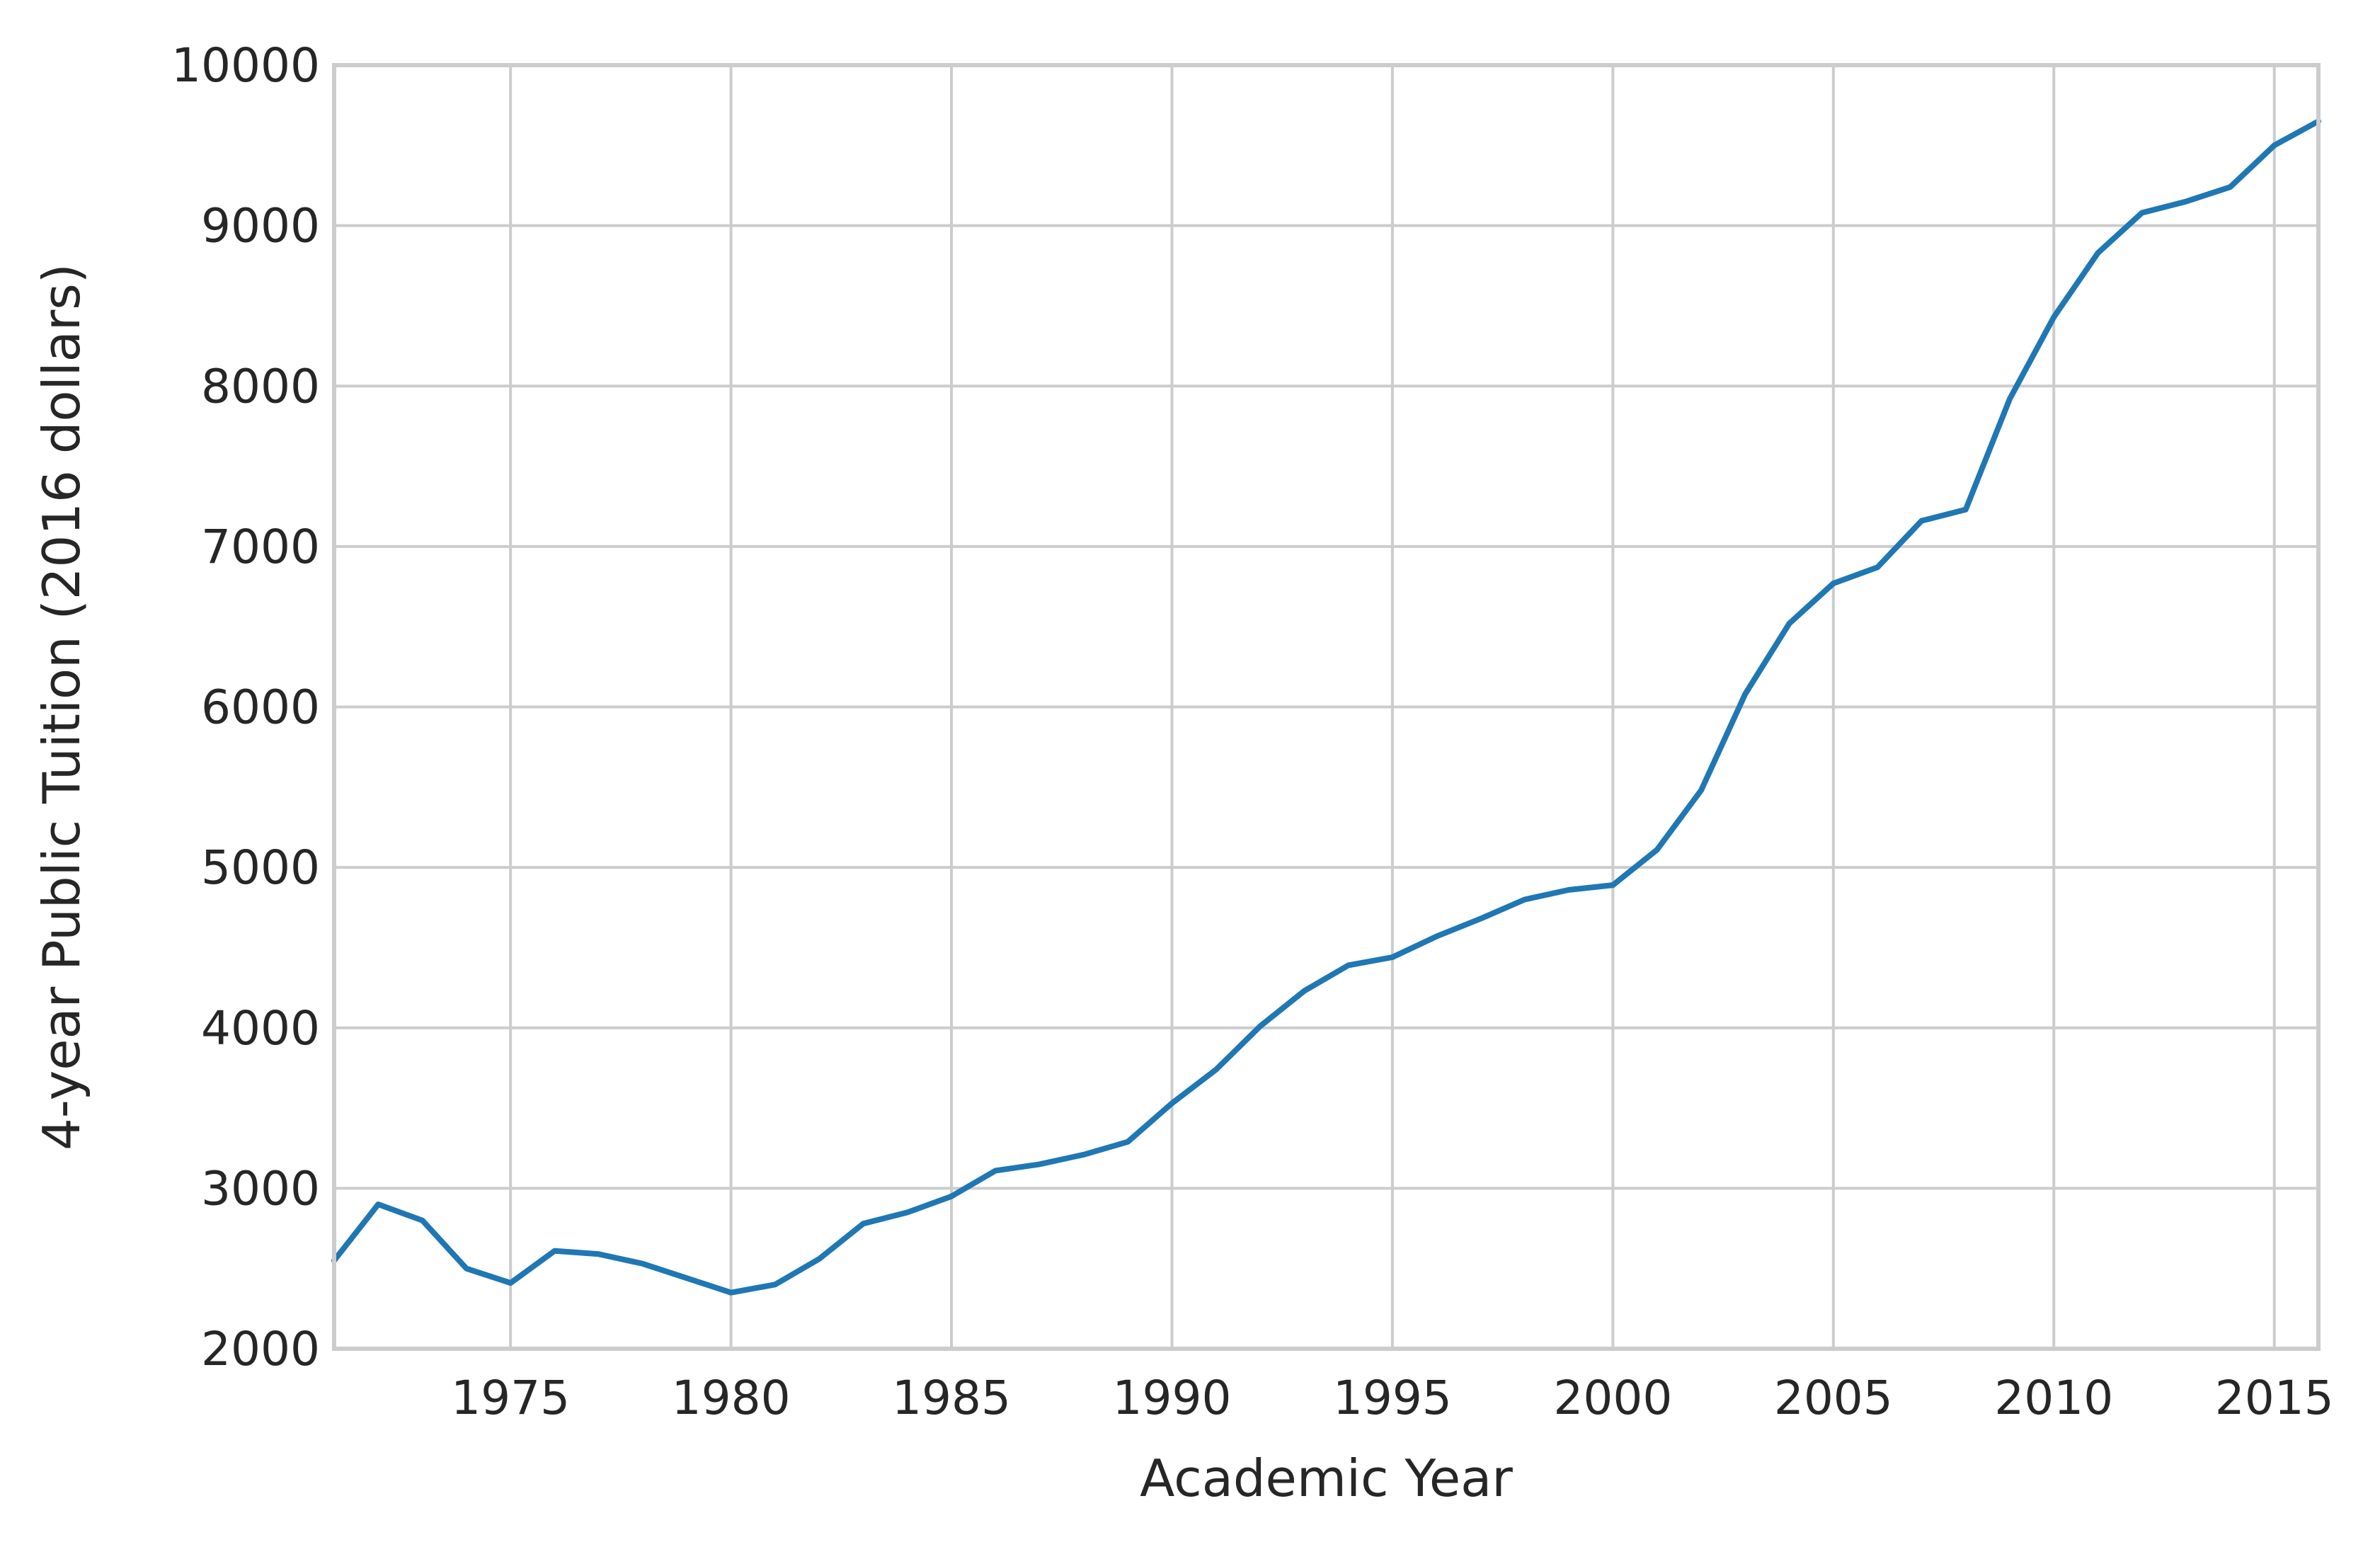 The image size is (2380, 1547). What do you see at coordinates (1327, 1478) in the screenshot?
I see `x-axis-label: Academic Year` at bounding box center [1327, 1478].